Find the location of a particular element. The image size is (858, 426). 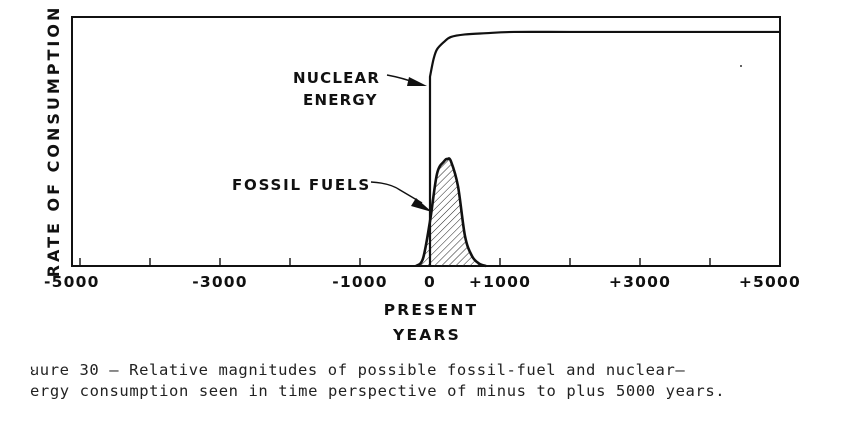

x-axis-label-years: YEARS is located at coordinates (426, 335).